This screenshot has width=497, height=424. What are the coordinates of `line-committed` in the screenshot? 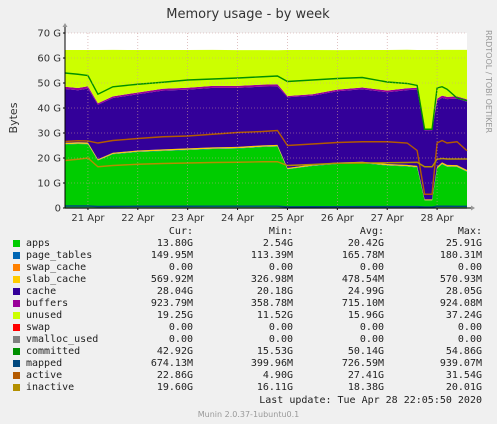 It's located at (266, 101).